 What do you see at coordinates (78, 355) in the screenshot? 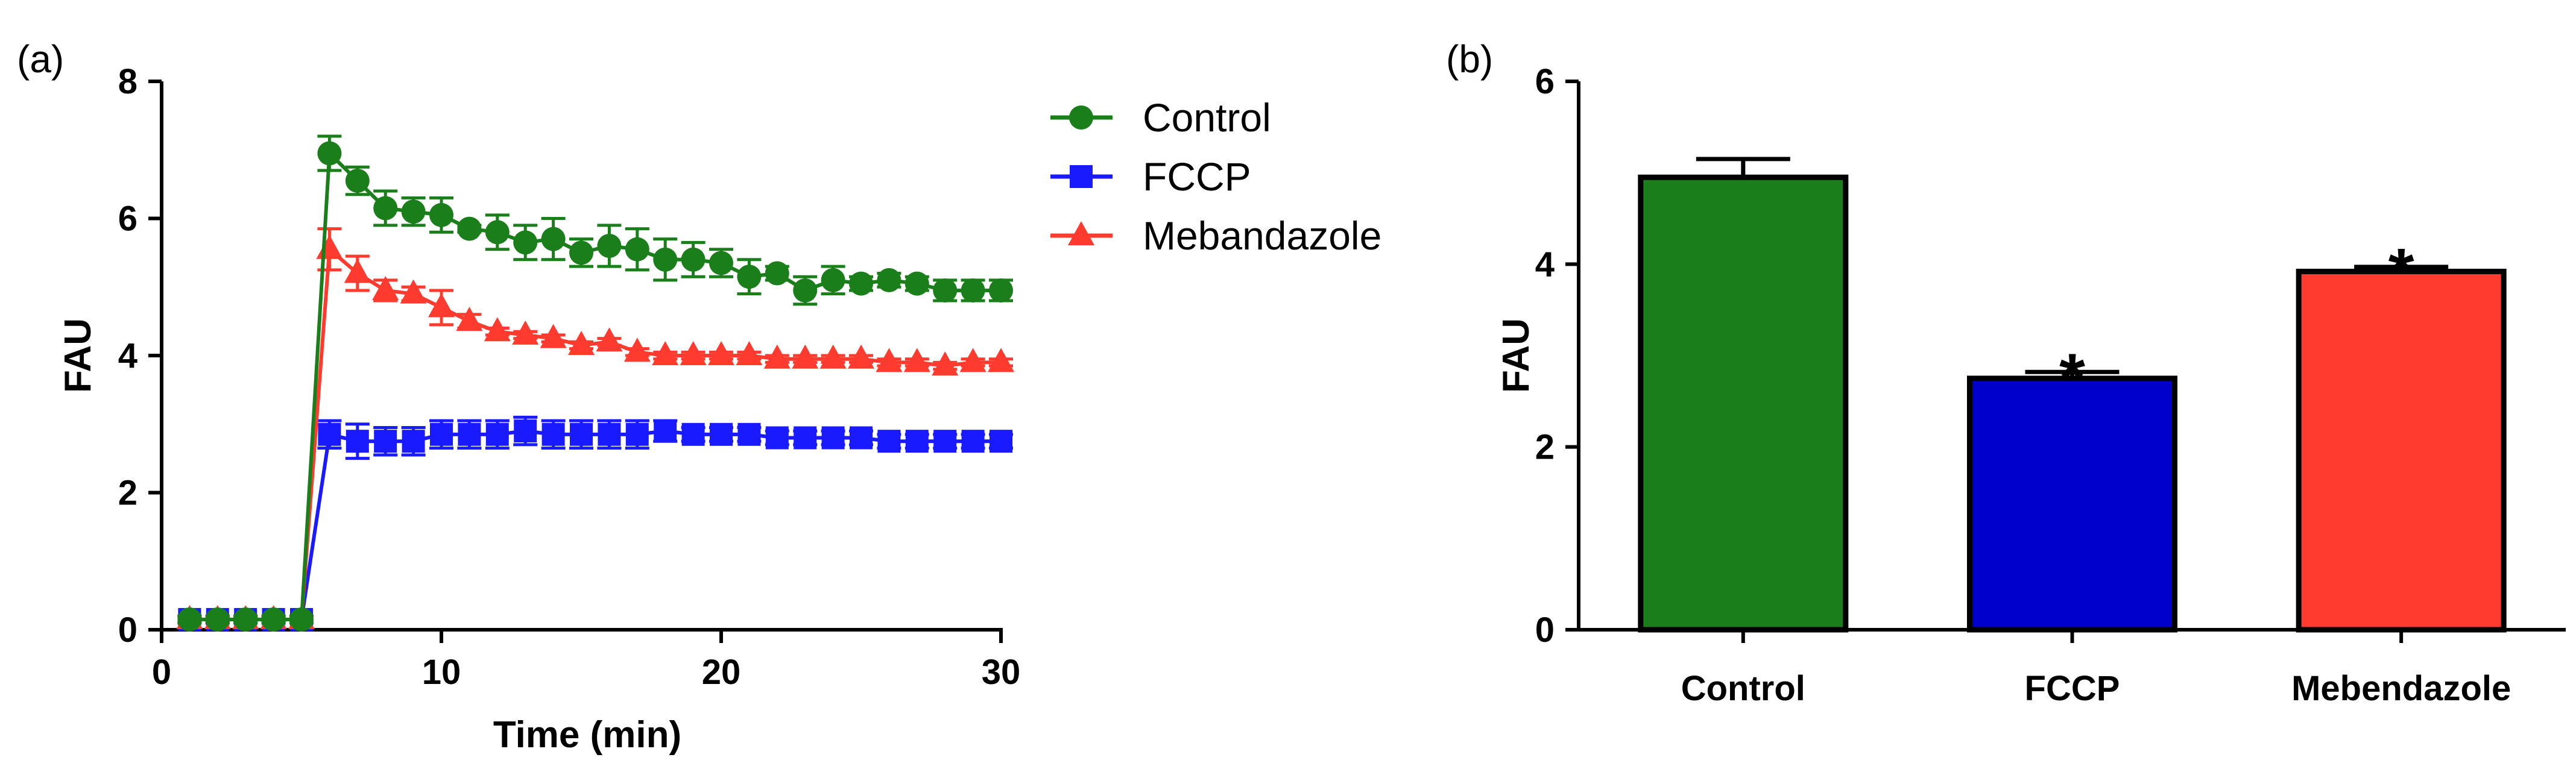
I see `y-axis-title: FAU` at bounding box center [78, 355].